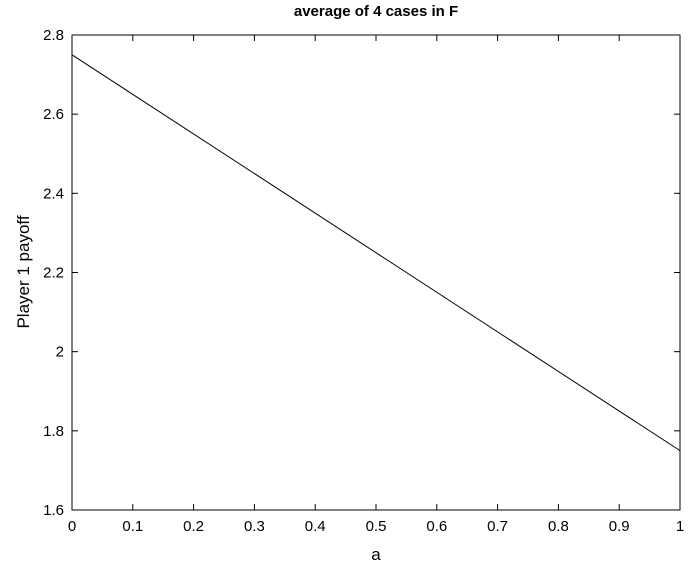 This screenshot has width=694, height=567. Describe the element at coordinates (53, 510) in the screenshot. I see `y-tick-label: 1.6` at that location.